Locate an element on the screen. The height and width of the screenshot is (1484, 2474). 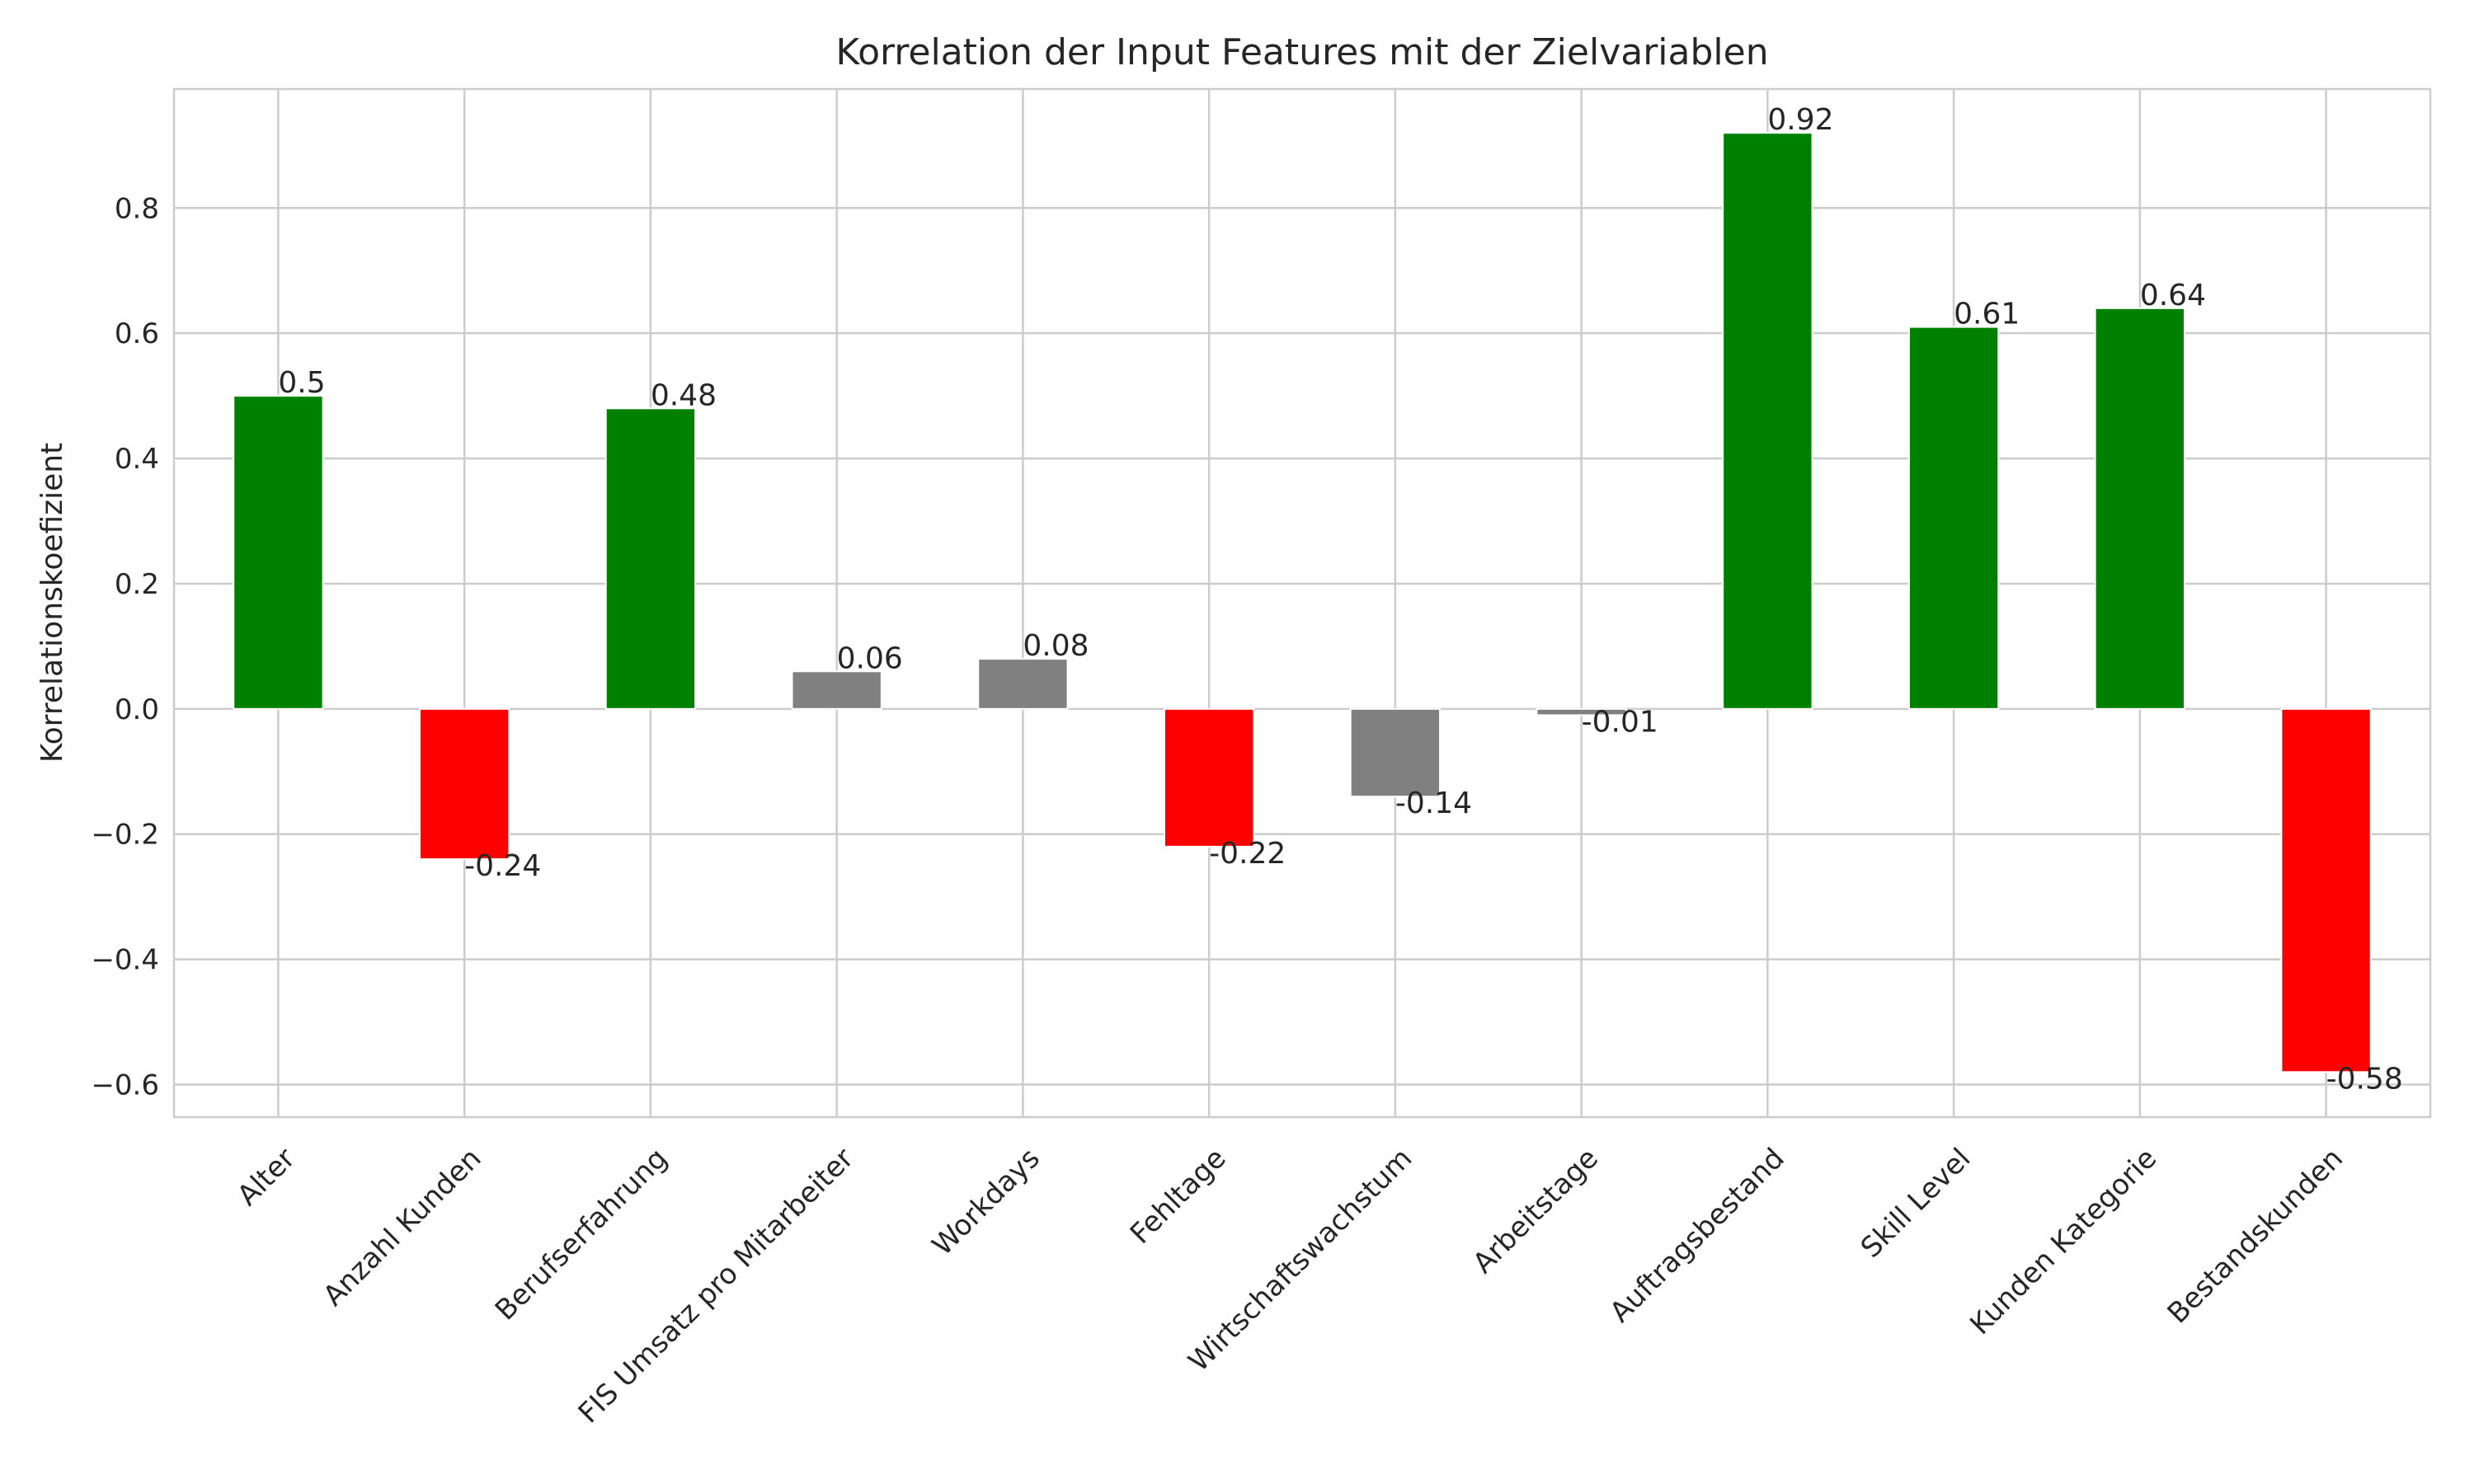
x-tick-label: Arbeitstage is located at coordinates (1535, 1211).